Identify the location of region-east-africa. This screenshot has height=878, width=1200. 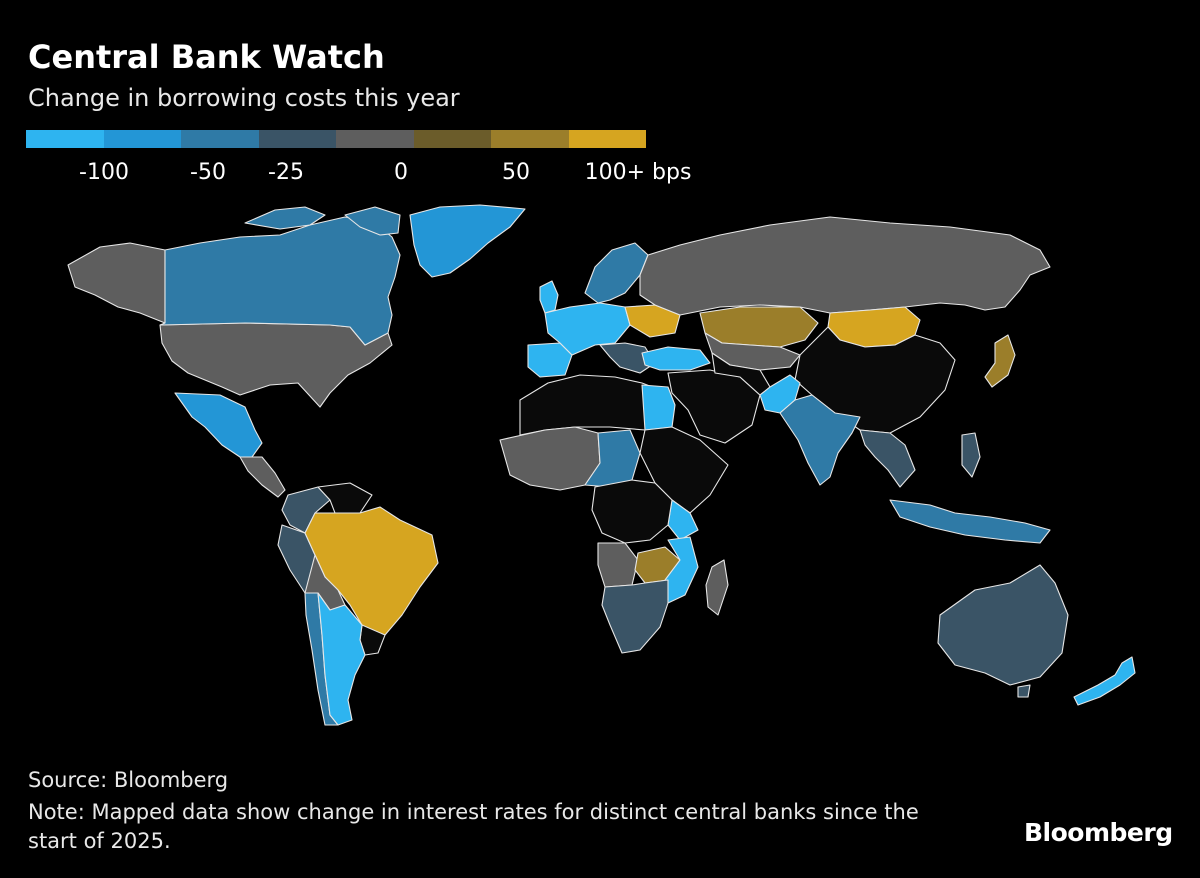
(684, 470).